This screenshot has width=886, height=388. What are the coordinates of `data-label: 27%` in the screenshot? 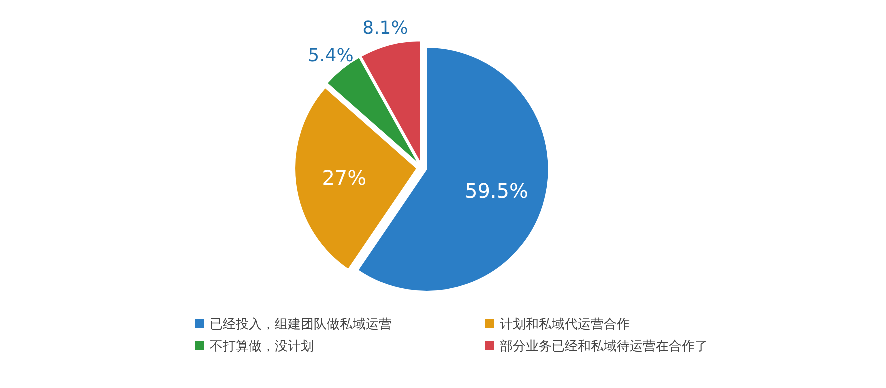 It's located at (344, 178).